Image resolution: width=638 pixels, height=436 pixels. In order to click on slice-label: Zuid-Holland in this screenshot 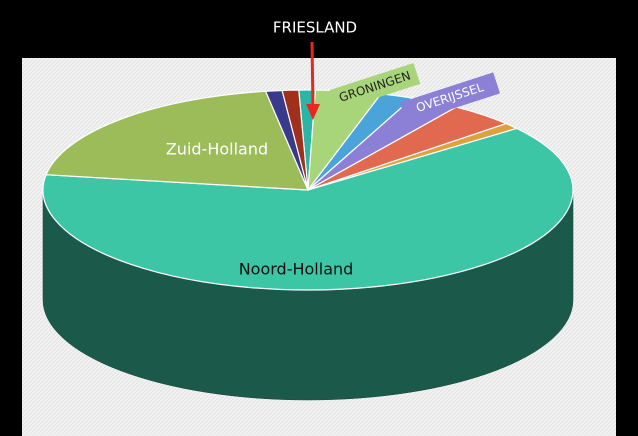, I will do `click(217, 149)`.